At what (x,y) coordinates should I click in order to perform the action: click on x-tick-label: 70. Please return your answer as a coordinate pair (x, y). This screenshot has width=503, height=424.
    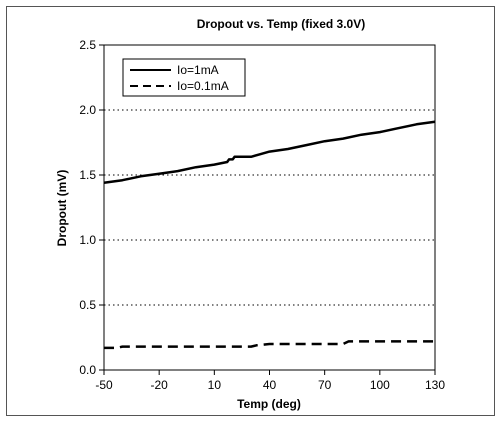
    Looking at the image, I should click on (325, 385).